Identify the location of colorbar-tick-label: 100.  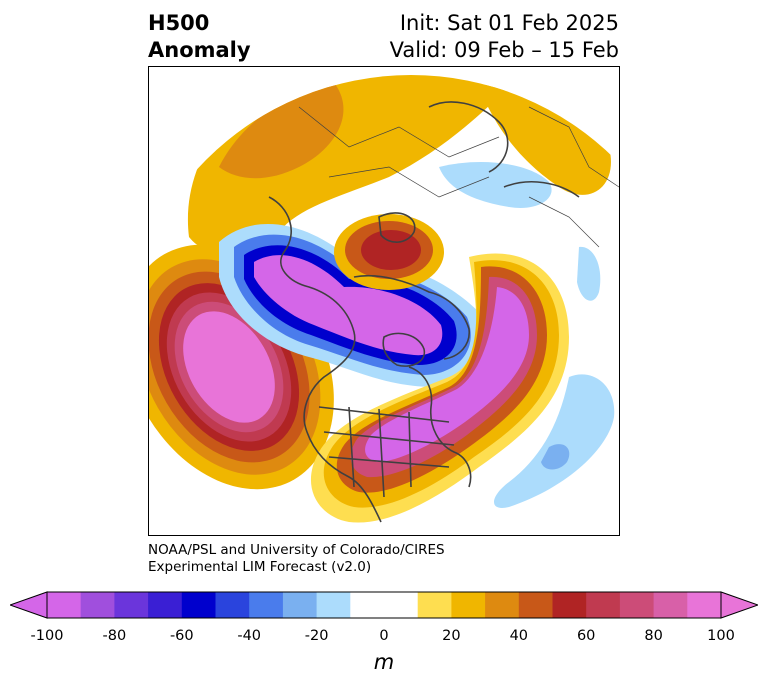
(721, 636).